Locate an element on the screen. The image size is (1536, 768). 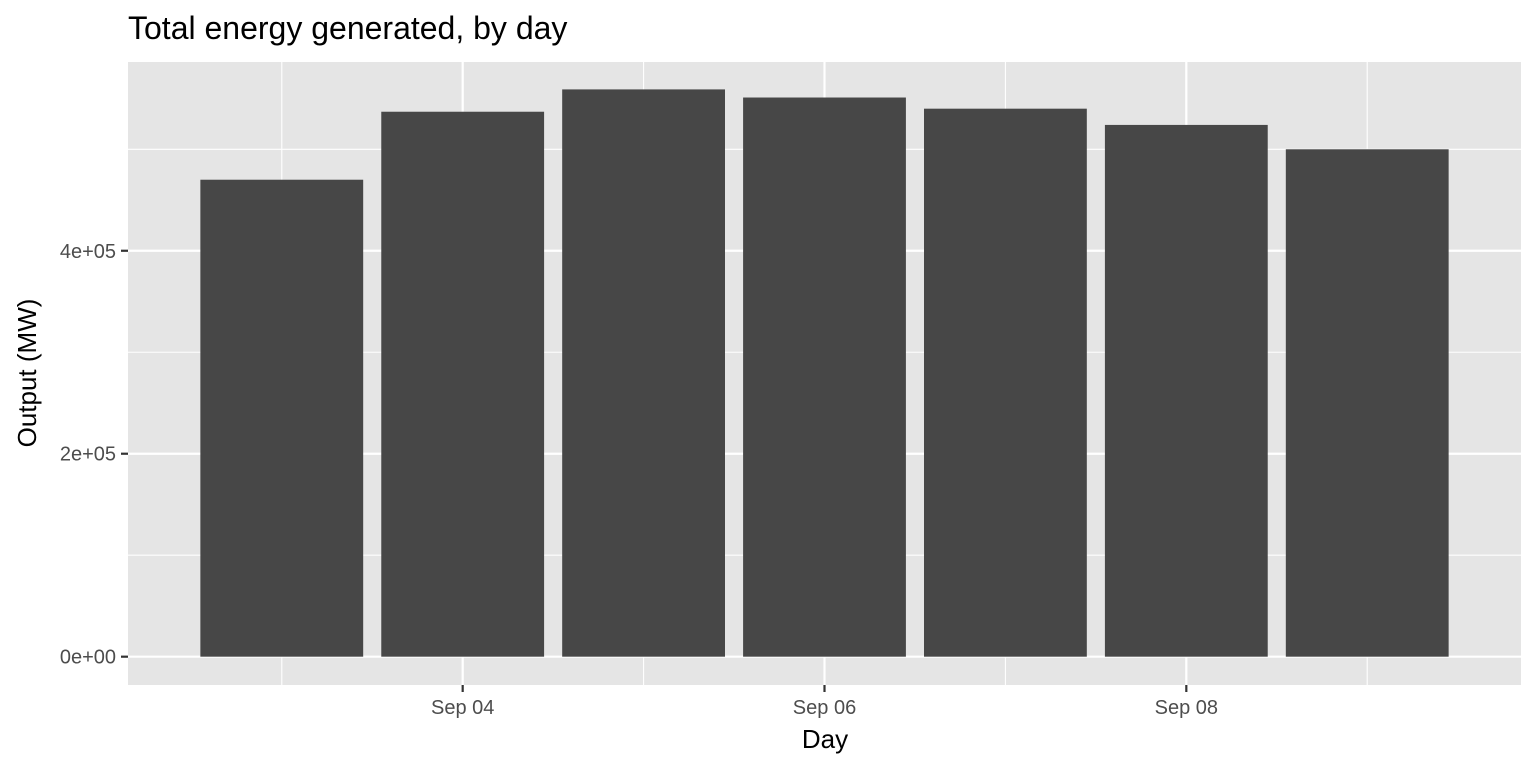
x-tick-label: Sep 04 is located at coordinates (462, 708).